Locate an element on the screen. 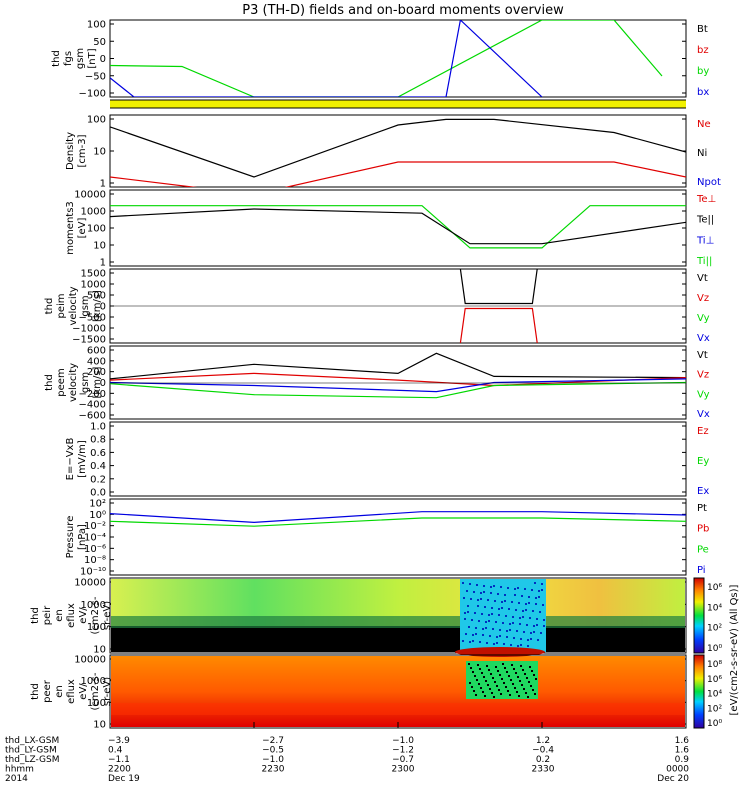  x-row-label: hhmm is located at coordinates (19, 770).